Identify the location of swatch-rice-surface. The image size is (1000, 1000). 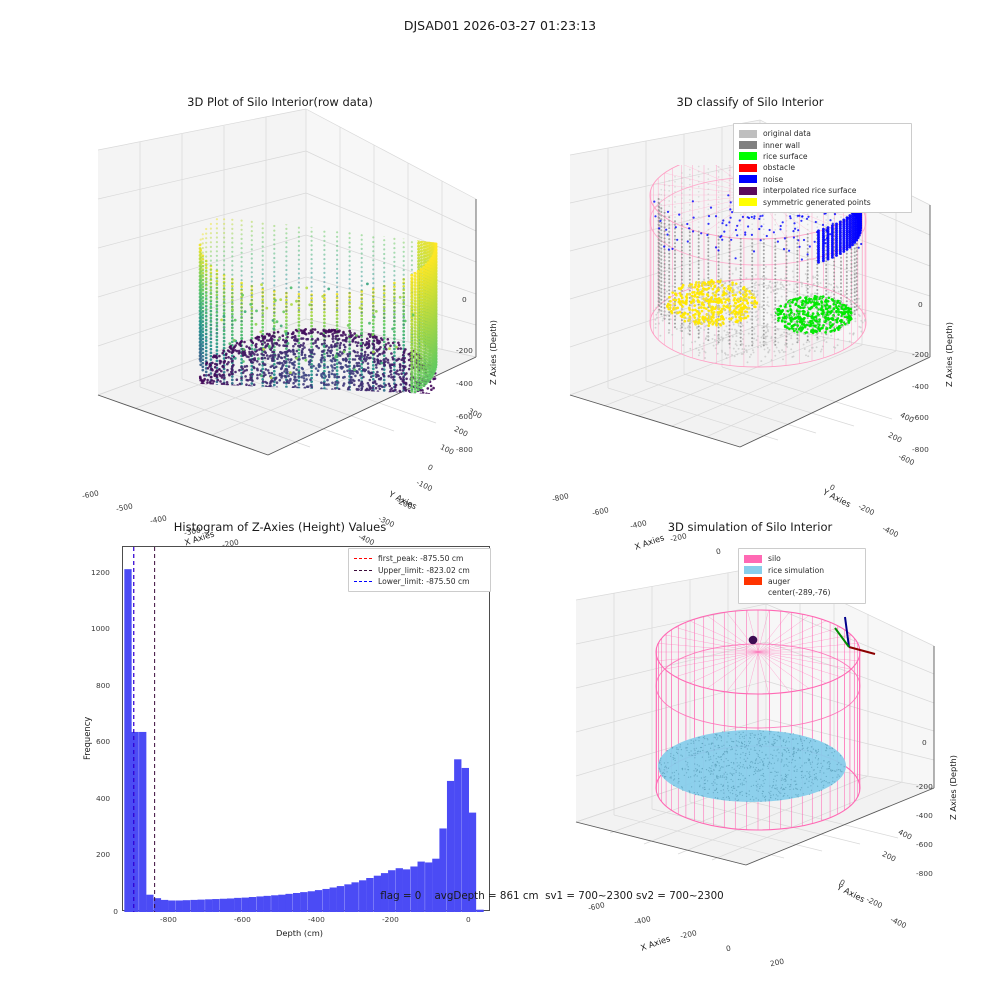
(748, 156).